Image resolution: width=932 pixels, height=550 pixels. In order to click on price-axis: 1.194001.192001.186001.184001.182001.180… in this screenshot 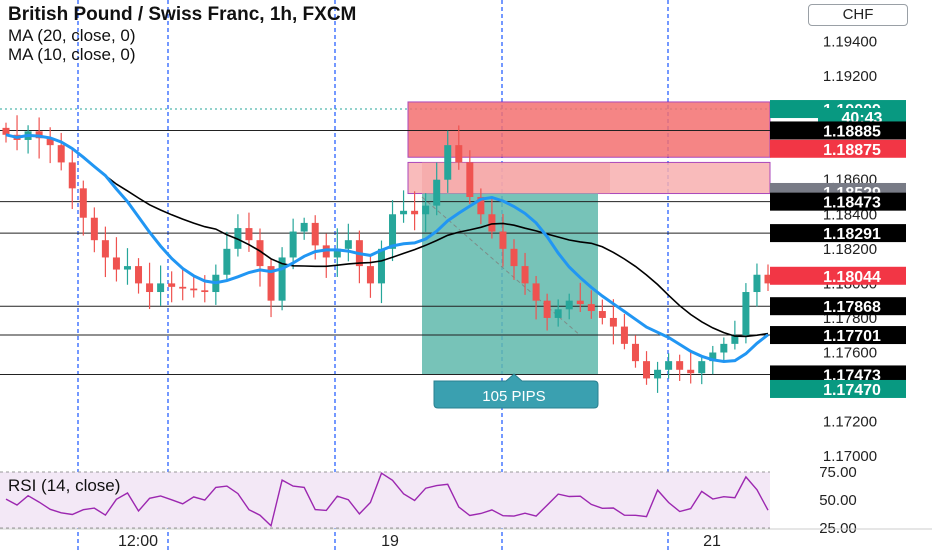, I will do `click(838, 285)`.